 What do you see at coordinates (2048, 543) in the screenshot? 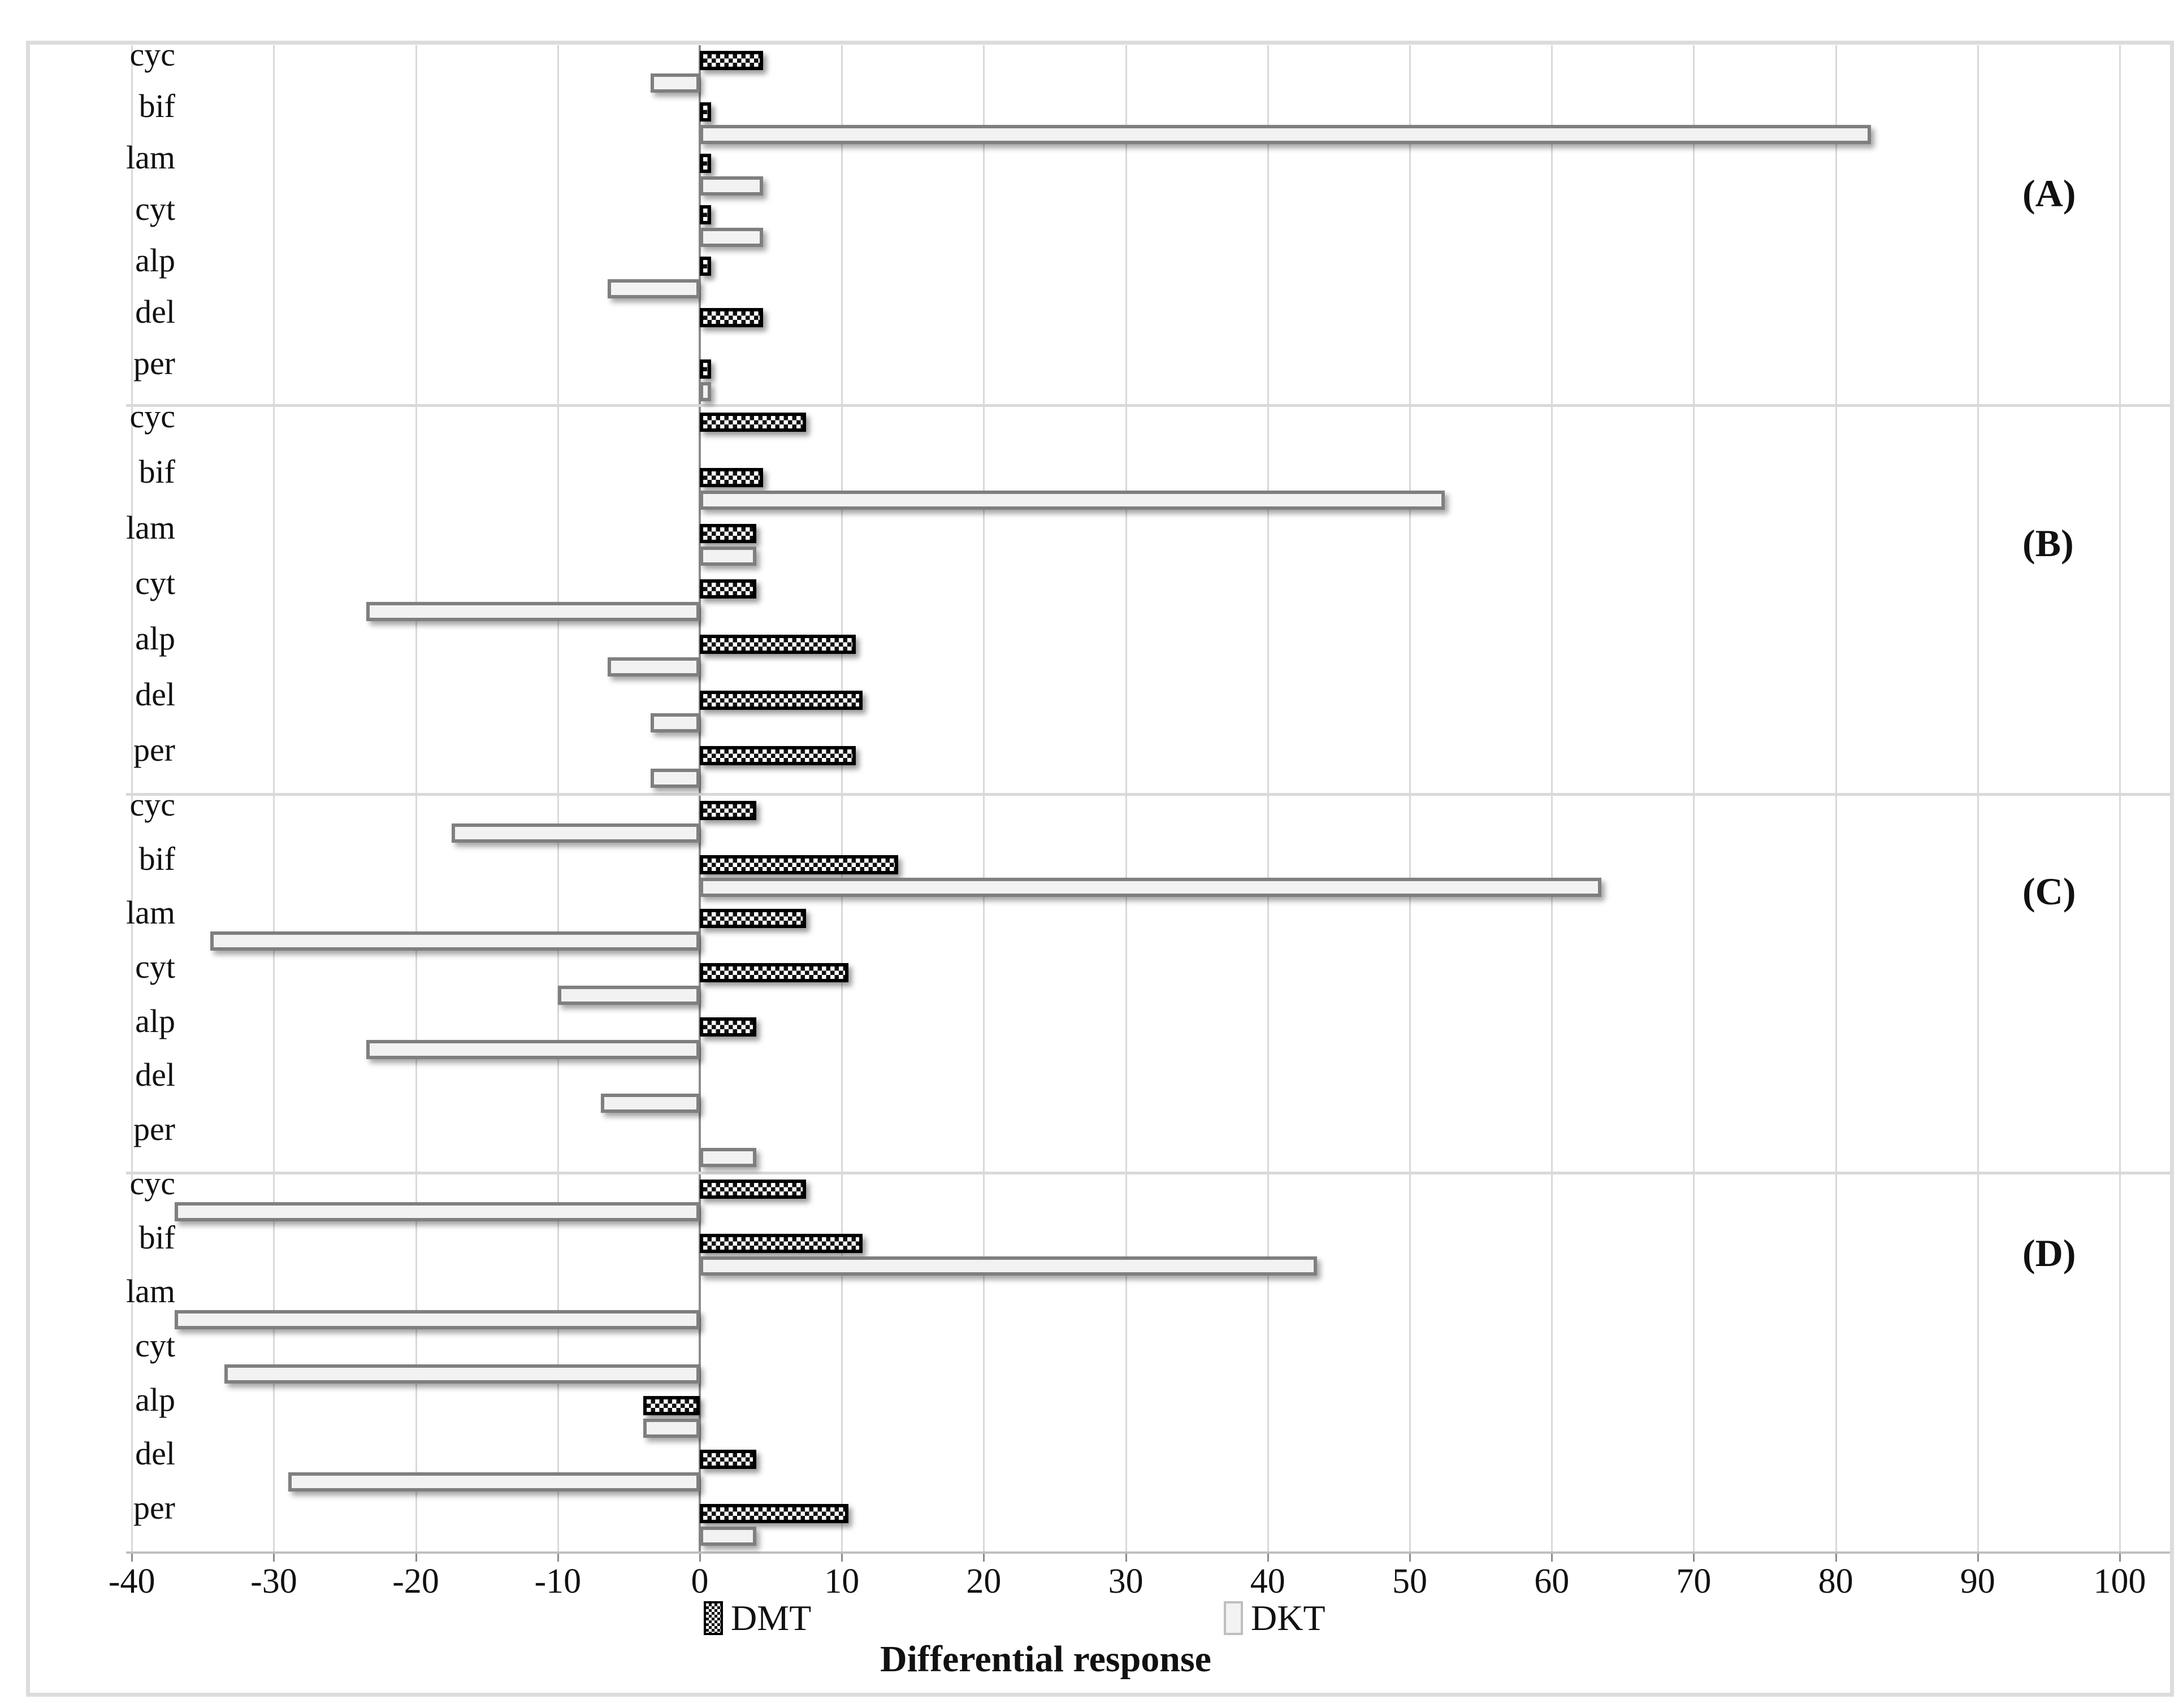
I see `panel-letter-B: (B)` at bounding box center [2048, 543].